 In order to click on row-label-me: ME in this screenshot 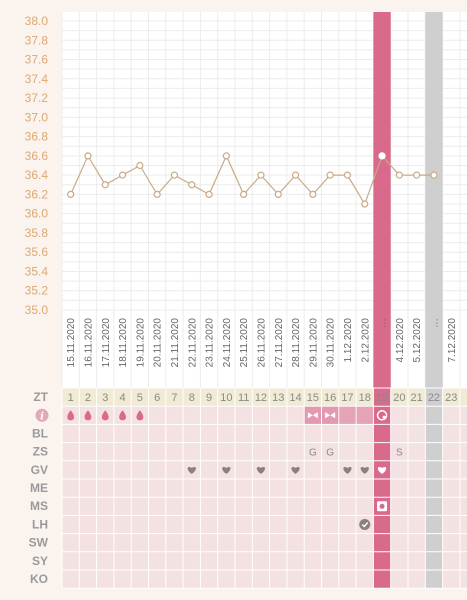, I will do `click(39, 488)`.